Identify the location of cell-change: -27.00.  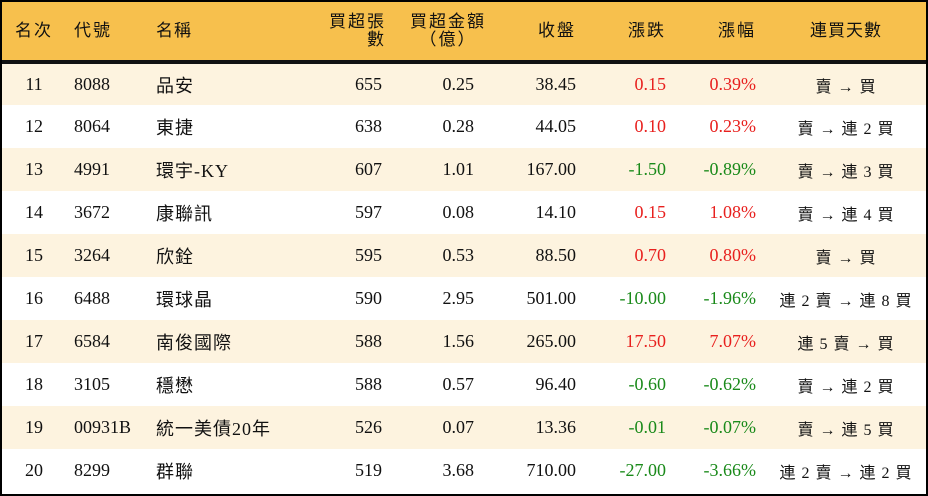
(643, 470).